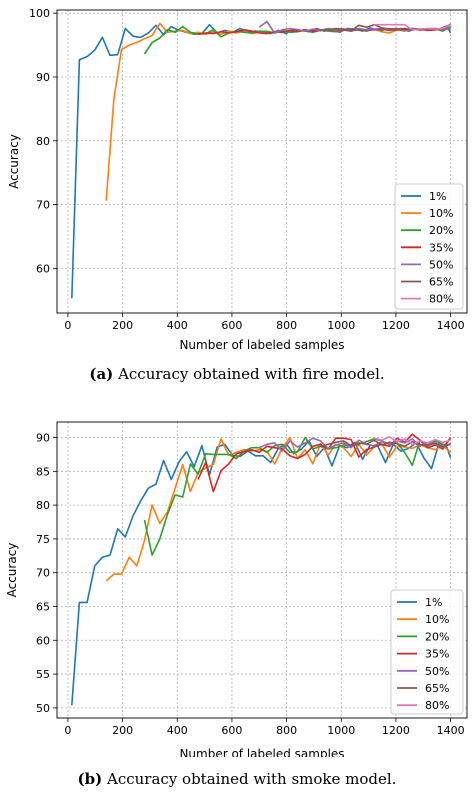 Image resolution: width=474 pixels, height=797 pixels. What do you see at coordinates (43, 471) in the screenshot?
I see `y-tick-label: 85` at bounding box center [43, 471].